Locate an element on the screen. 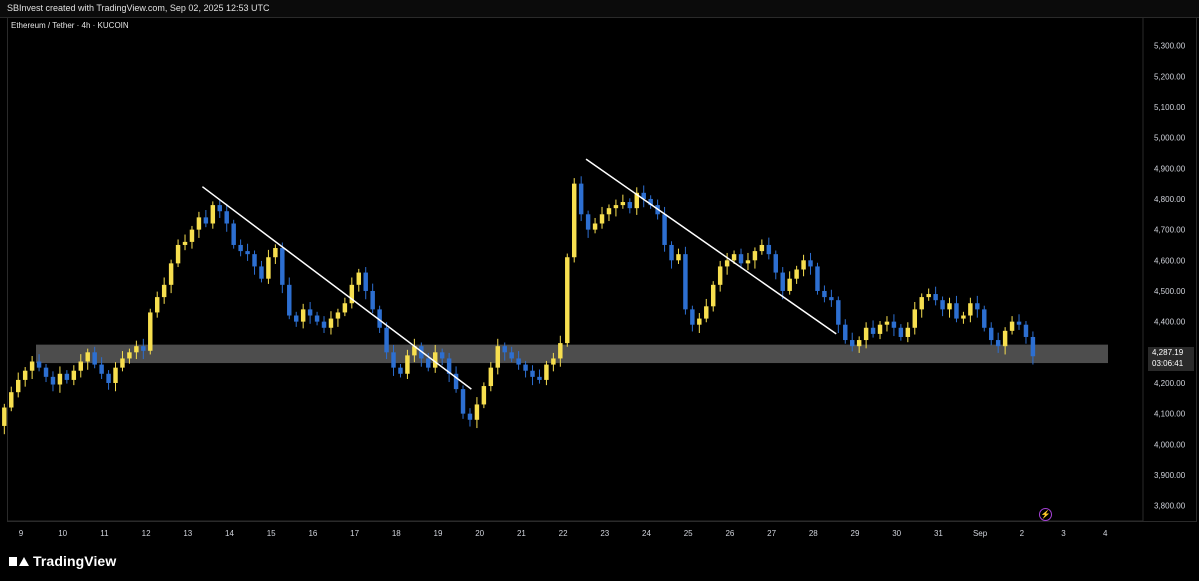  support-zone is located at coordinates (572, 354).